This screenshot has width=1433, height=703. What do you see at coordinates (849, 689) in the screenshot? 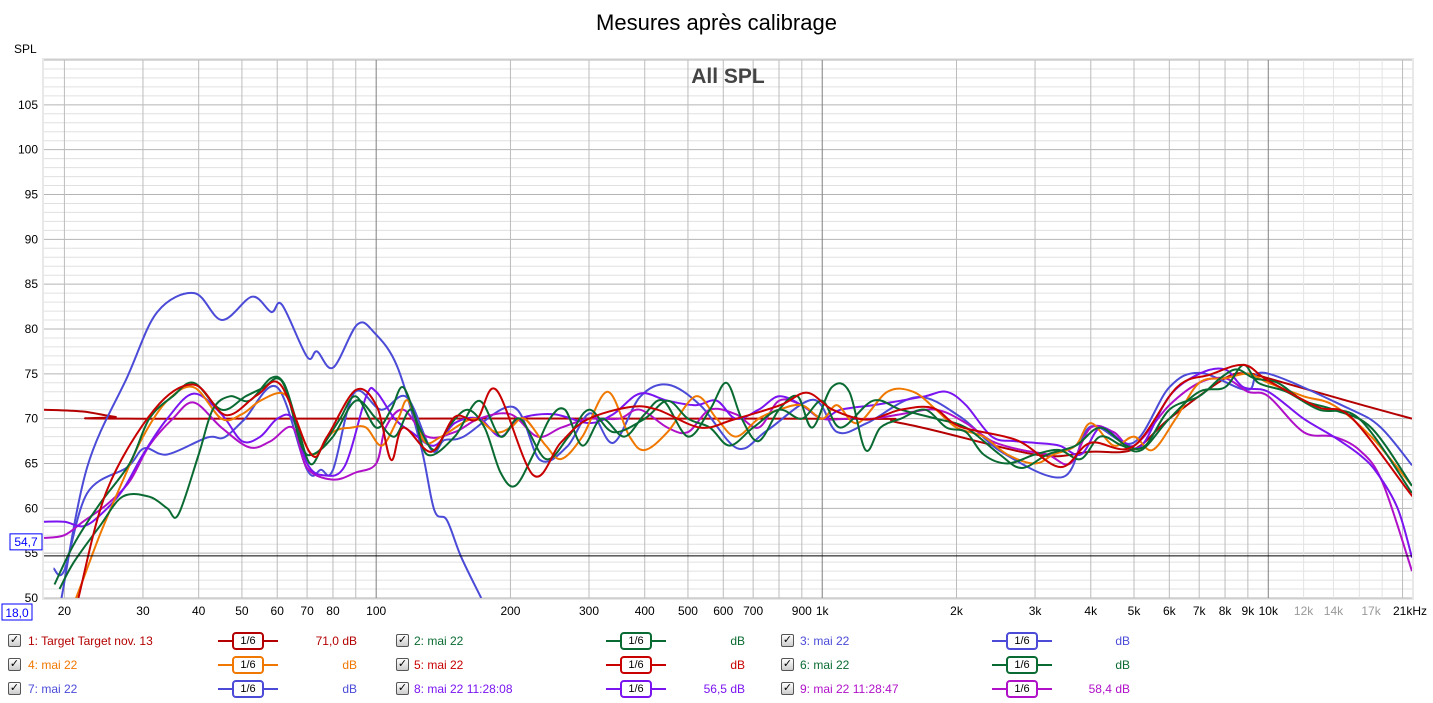
I see `legend-label: 9: mai 22 11:28:47` at bounding box center [849, 689].